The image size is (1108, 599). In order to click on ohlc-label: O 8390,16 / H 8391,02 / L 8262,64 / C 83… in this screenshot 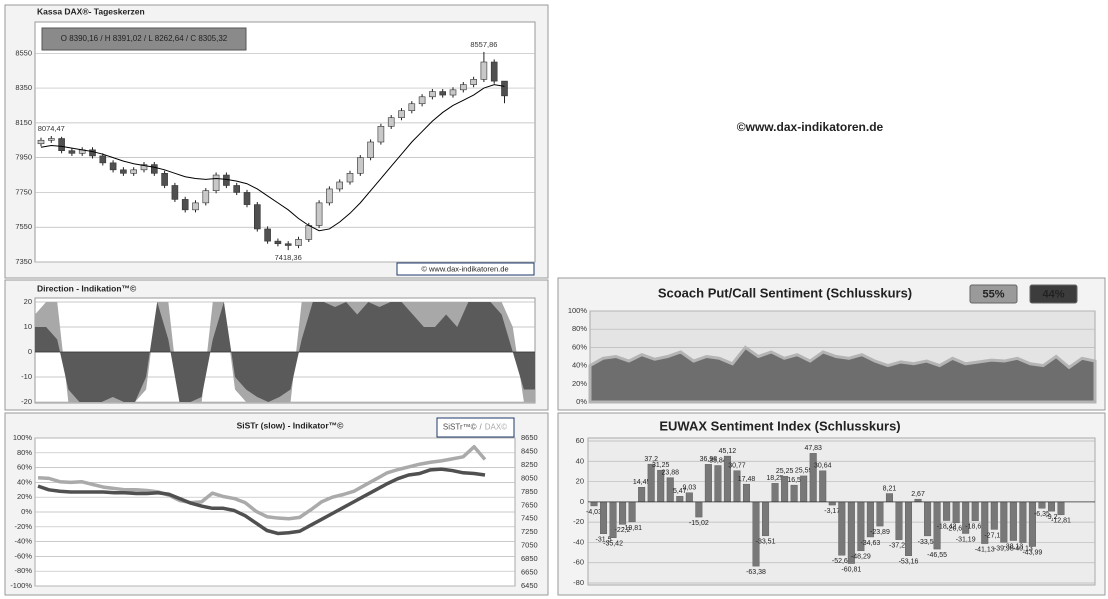, I will do `click(144, 38)`.